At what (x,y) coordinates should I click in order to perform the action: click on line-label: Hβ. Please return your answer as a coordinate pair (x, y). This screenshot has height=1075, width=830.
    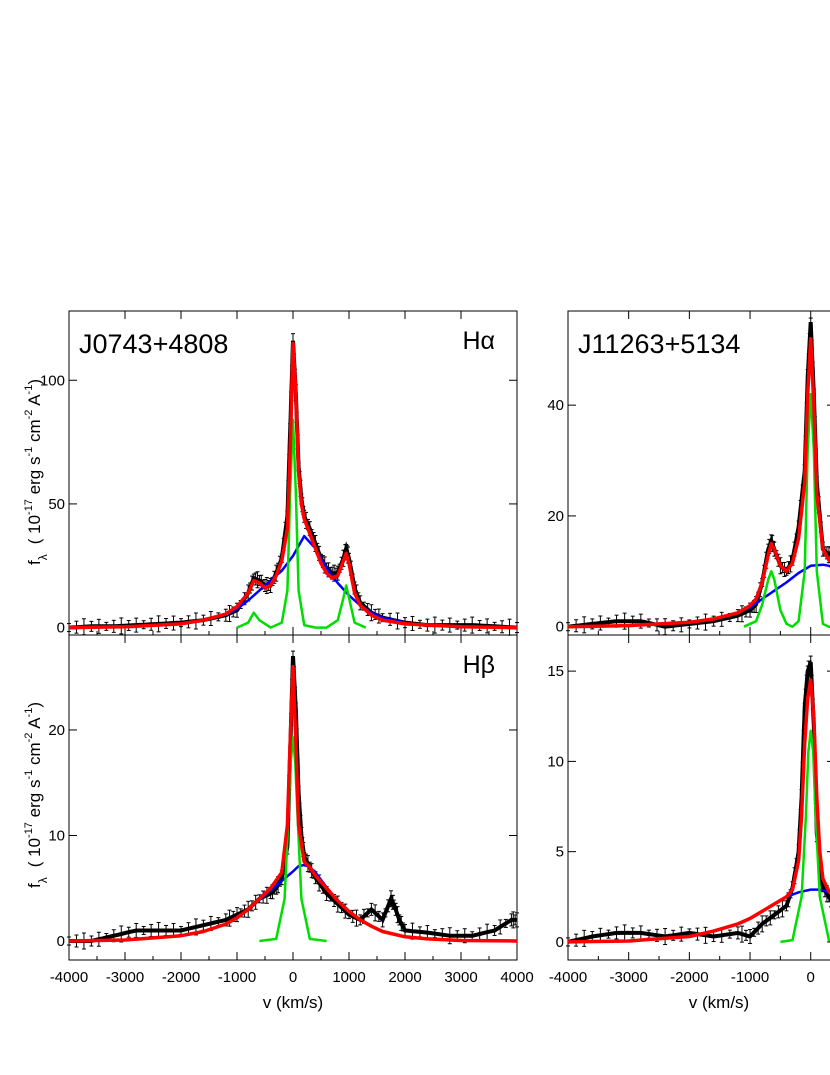
    Looking at the image, I should click on (479, 665).